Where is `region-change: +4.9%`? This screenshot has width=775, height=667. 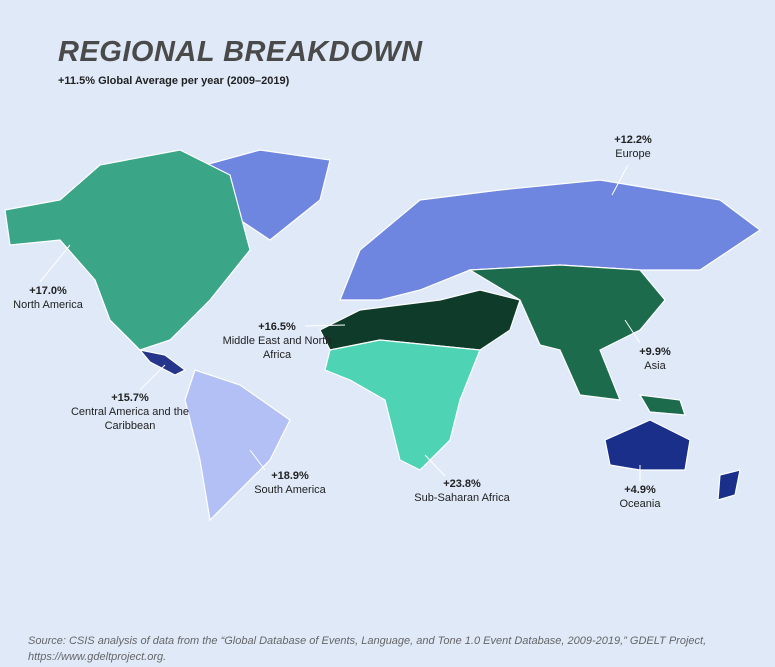
region-change: +4.9% is located at coordinates (640, 490).